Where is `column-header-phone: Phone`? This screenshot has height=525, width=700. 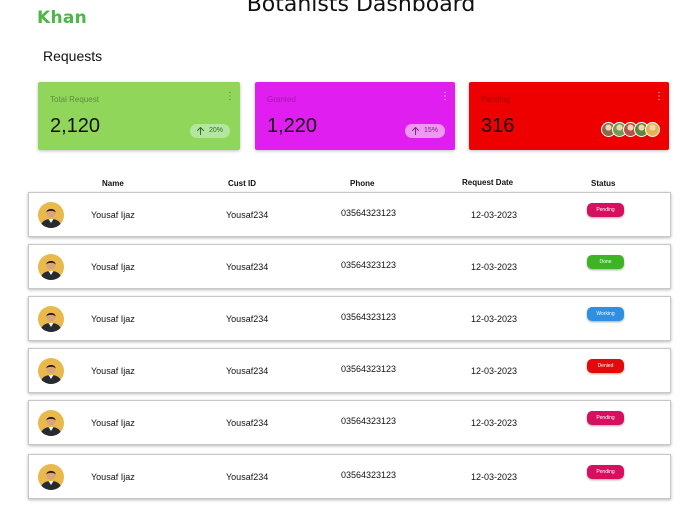
column-header-phone: Phone is located at coordinates (362, 183).